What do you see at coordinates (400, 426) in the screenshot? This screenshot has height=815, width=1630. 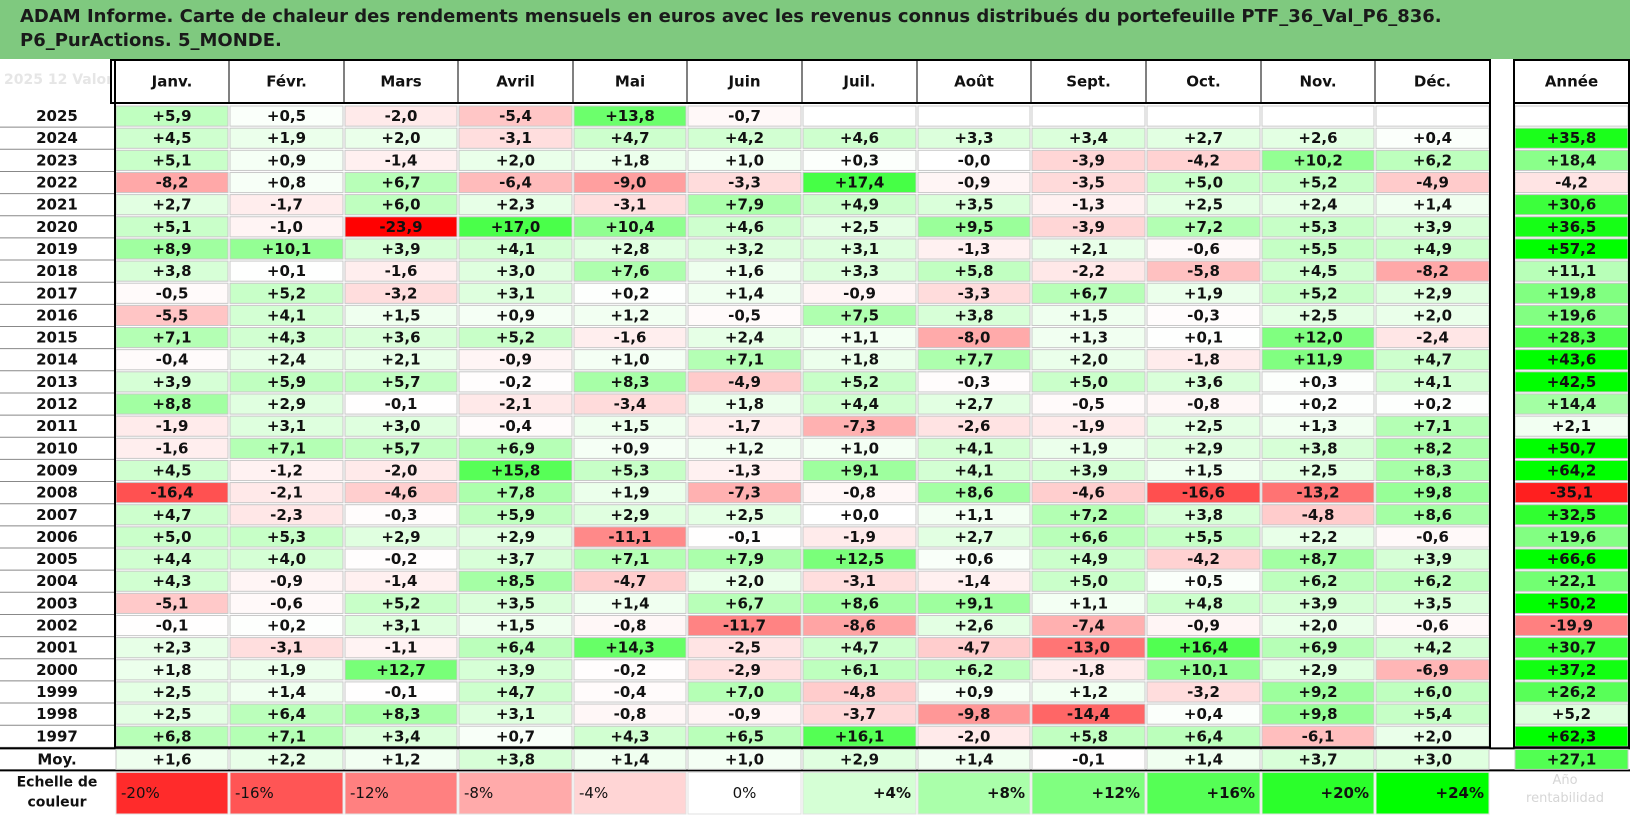 I see `cell-value: +3,0` at bounding box center [400, 426].